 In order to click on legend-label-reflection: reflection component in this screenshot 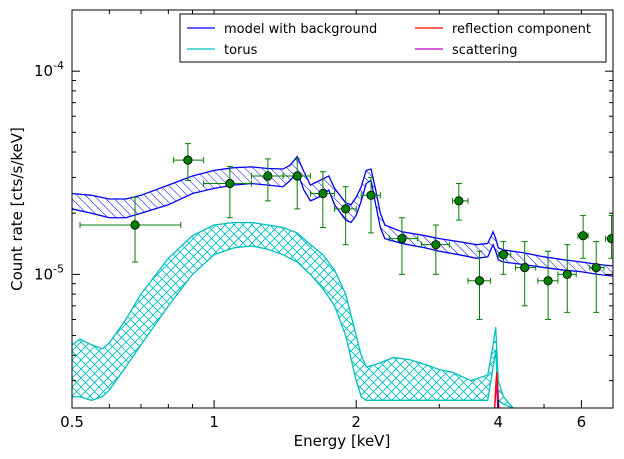, I will do `click(521, 29)`.